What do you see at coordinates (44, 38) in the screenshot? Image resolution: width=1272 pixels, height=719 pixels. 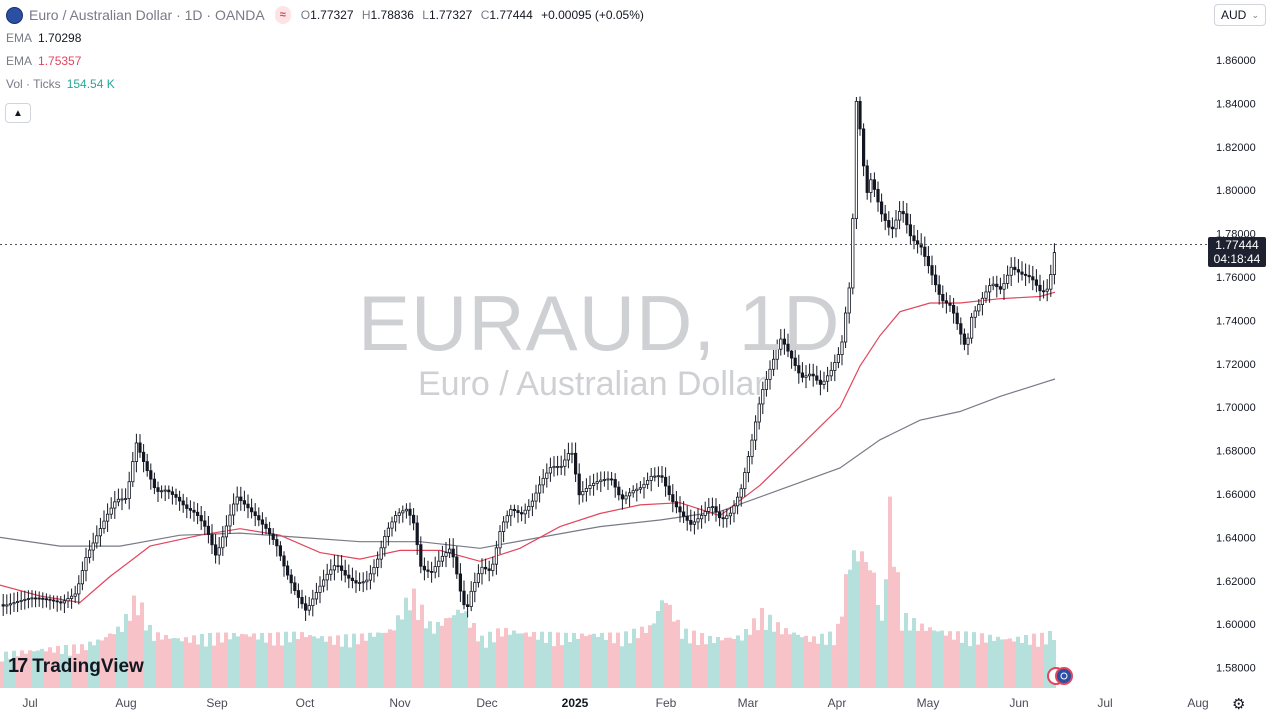 I see `indicator-ema-slow: EMA 1.70298` at bounding box center [44, 38].